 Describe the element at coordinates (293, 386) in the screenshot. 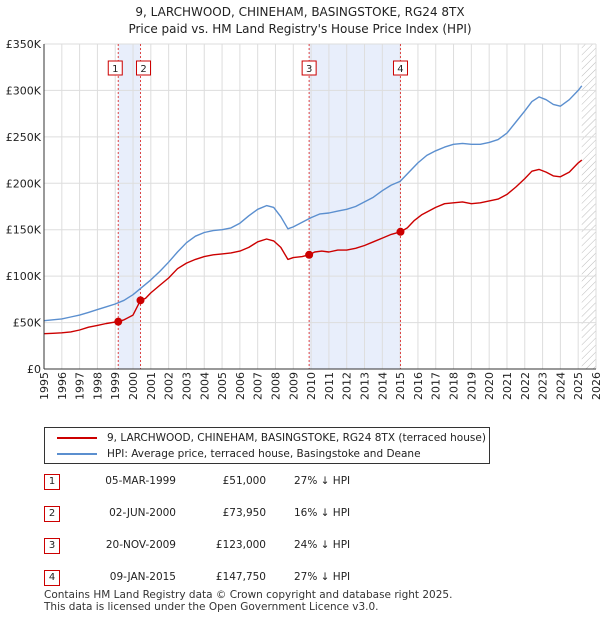

I see `x-tick-label: 2009` at that location.